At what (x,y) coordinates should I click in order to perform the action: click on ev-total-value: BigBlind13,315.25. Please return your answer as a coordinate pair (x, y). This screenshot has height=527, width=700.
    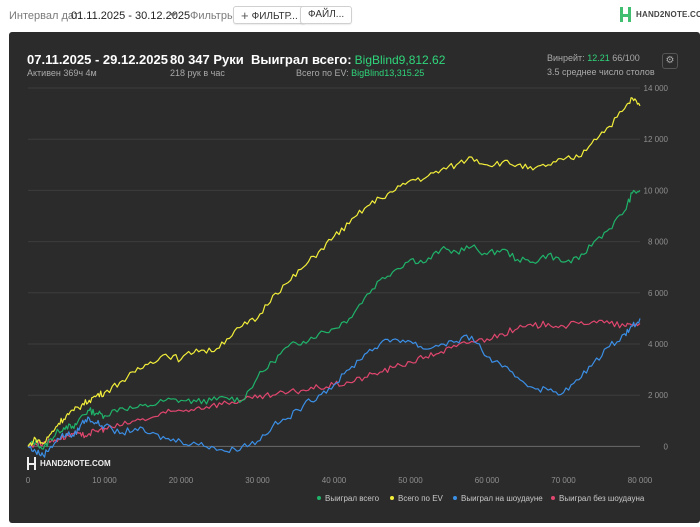
    Looking at the image, I should click on (388, 73).